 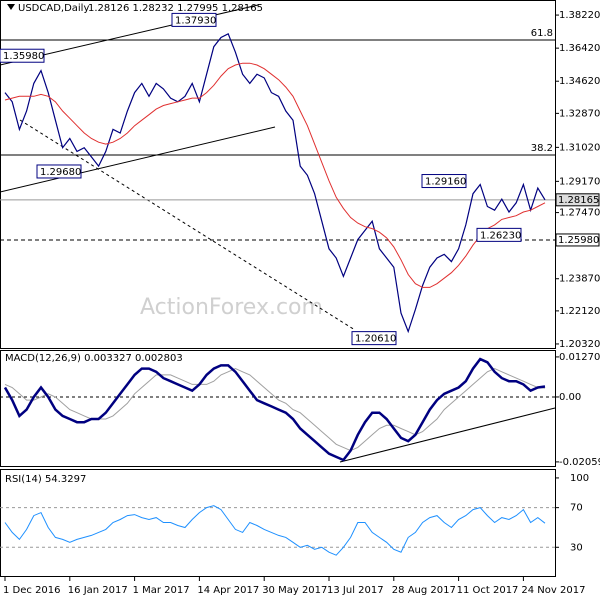 I want to click on annotation-label: 1.35980, so click(x=23, y=56).